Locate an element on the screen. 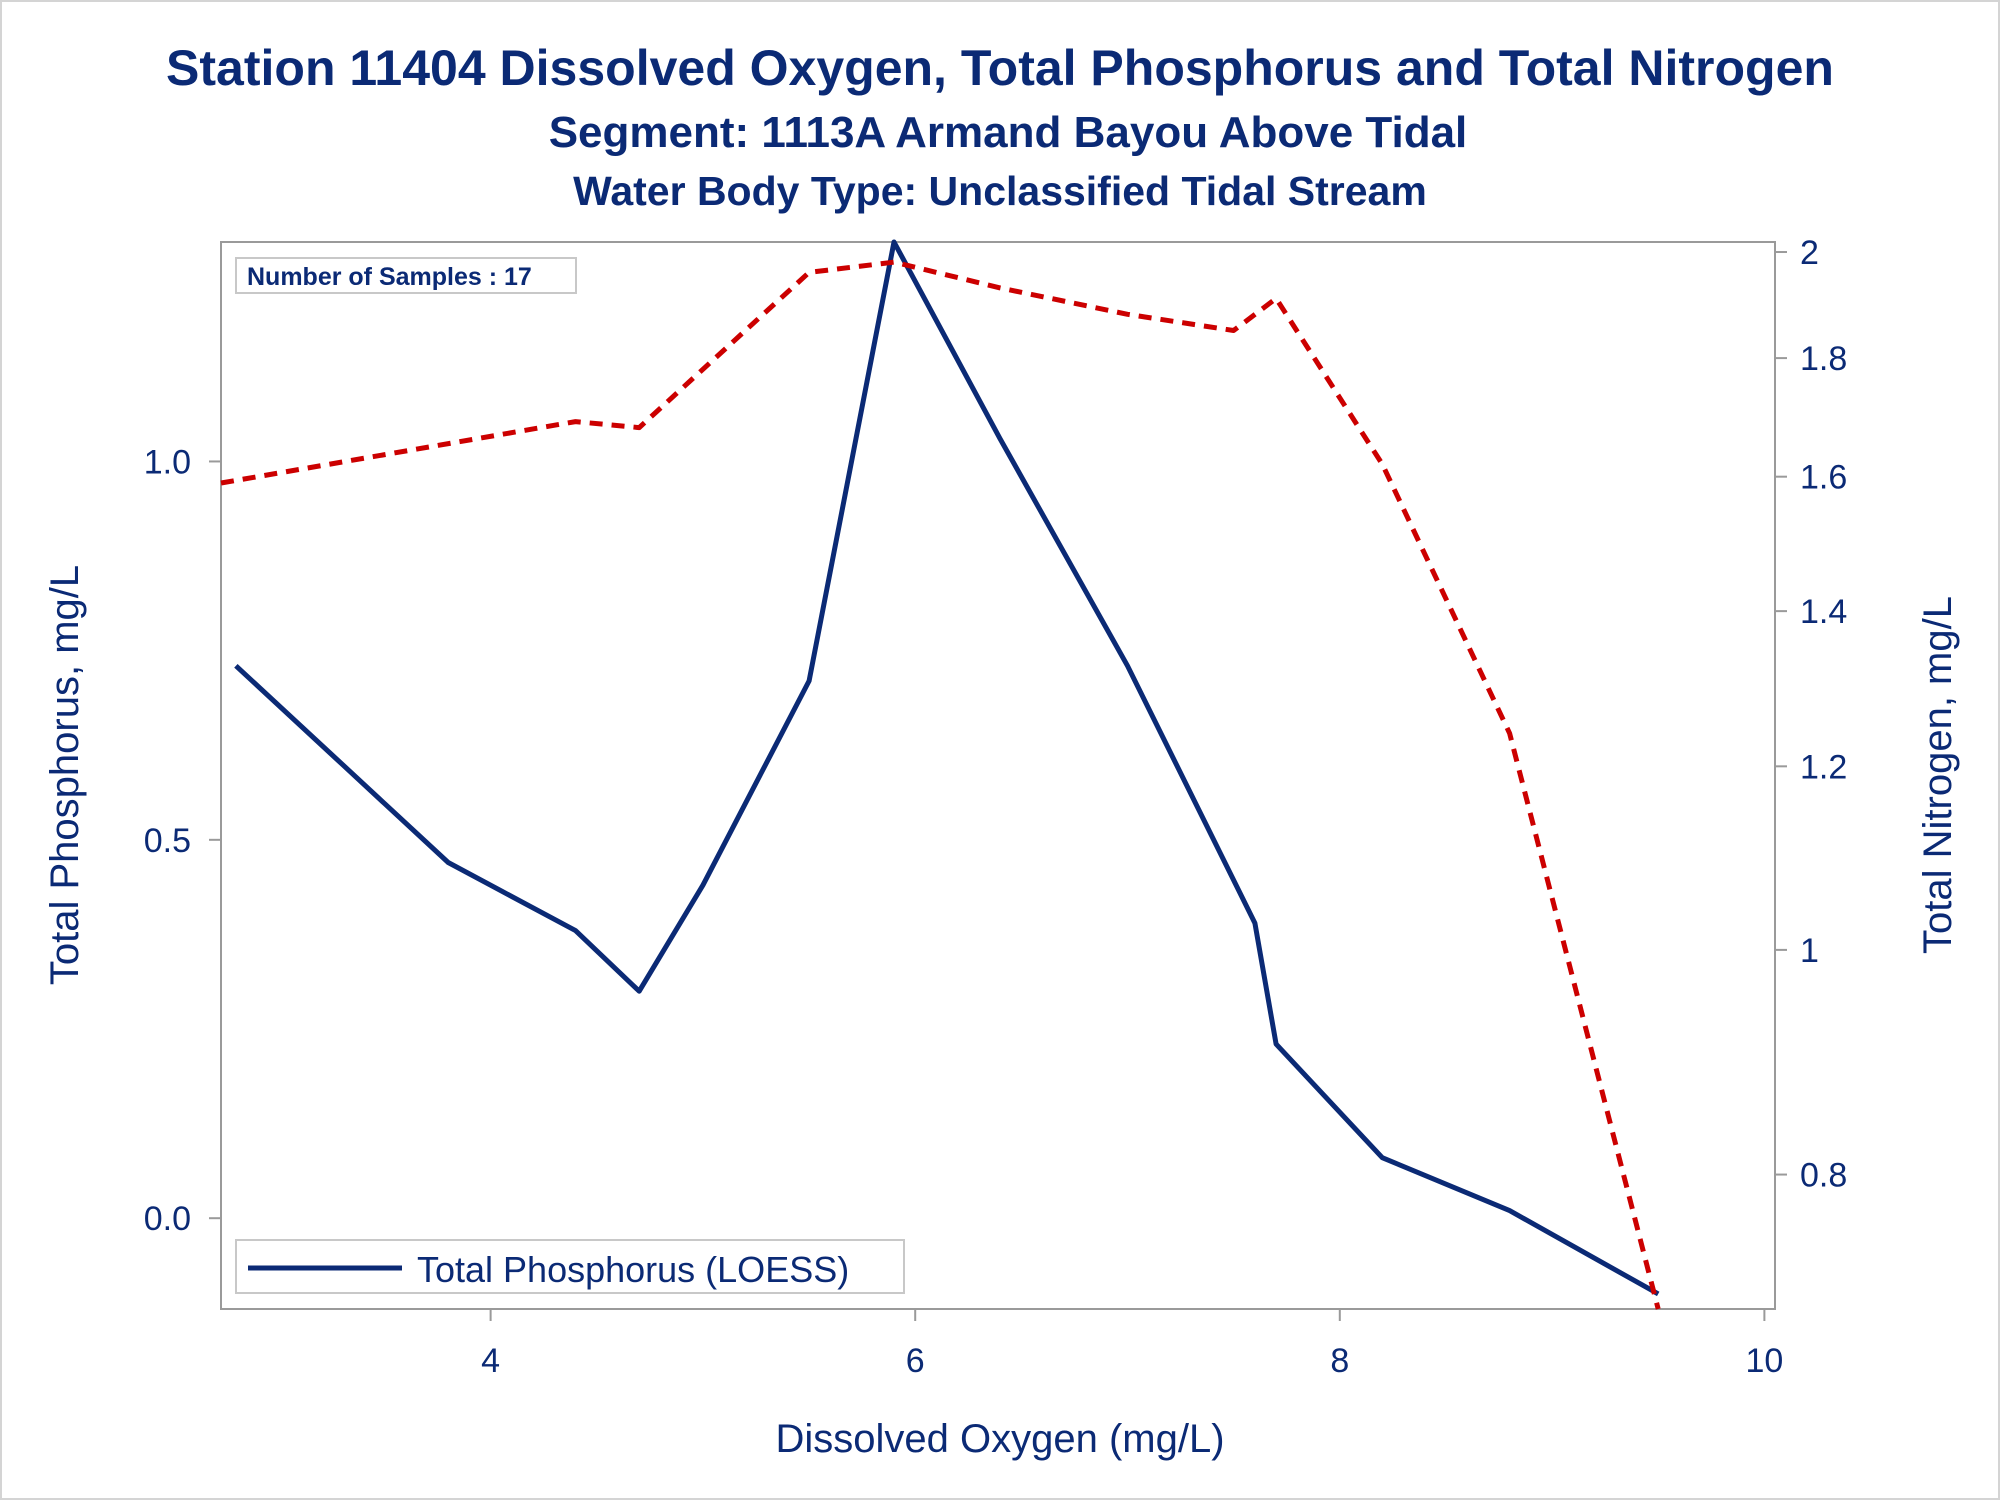 The height and width of the screenshot is (1500, 2000). y-left-tick-label: 0.0 is located at coordinates (167, 1219).